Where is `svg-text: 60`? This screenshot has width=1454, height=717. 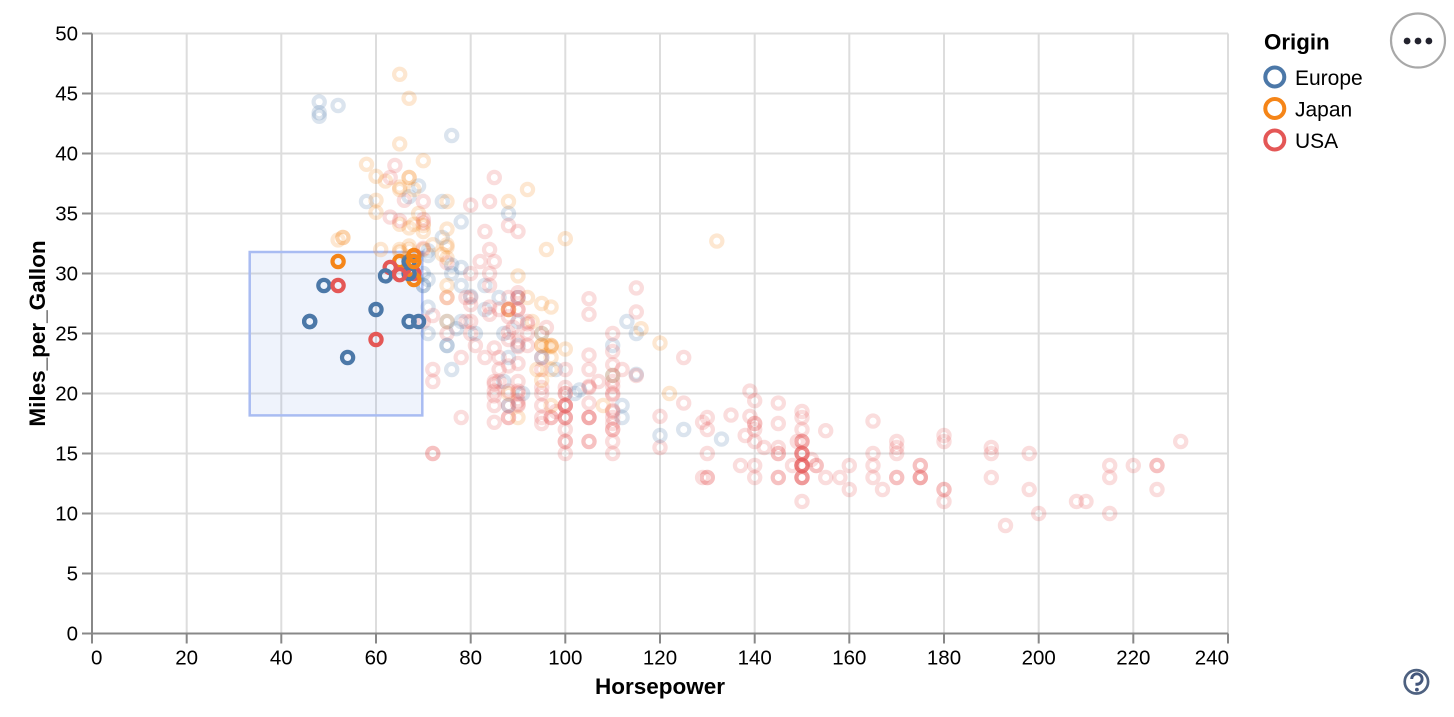 svg-text: 60 is located at coordinates (376, 658).